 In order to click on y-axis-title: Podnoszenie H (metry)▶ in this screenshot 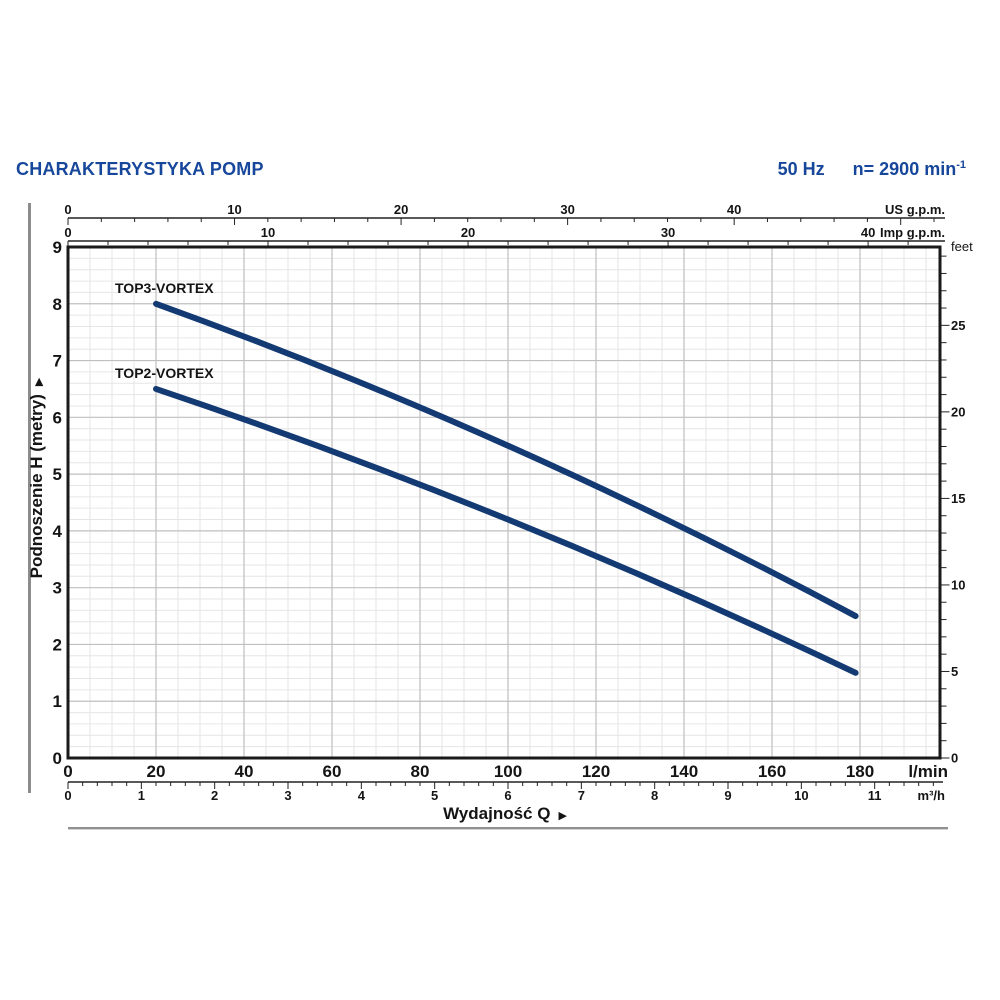, I will do `click(36, 477)`.